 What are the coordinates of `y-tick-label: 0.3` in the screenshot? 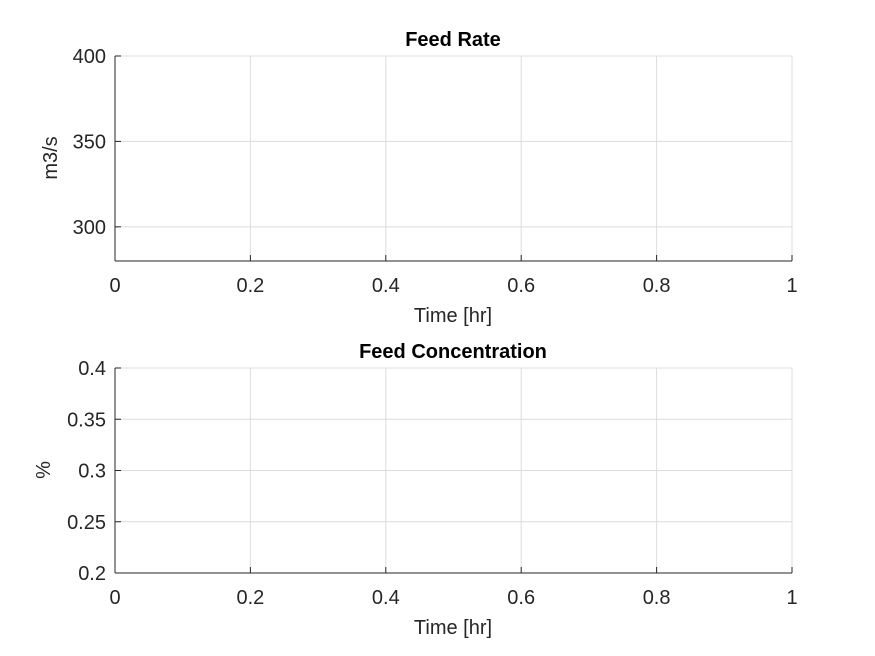 It's located at (92, 472).